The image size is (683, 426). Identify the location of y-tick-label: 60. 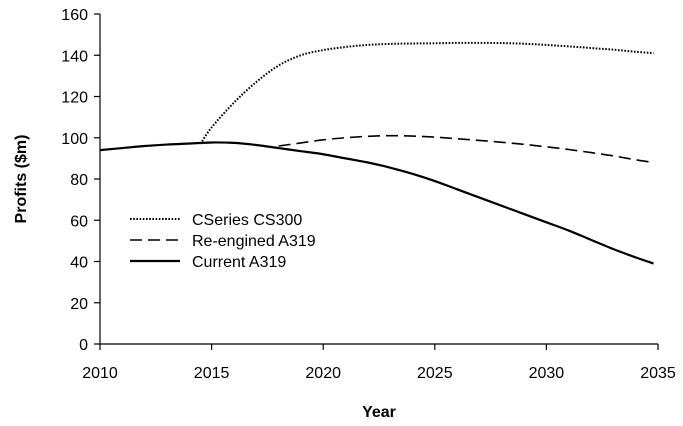
(79, 221).